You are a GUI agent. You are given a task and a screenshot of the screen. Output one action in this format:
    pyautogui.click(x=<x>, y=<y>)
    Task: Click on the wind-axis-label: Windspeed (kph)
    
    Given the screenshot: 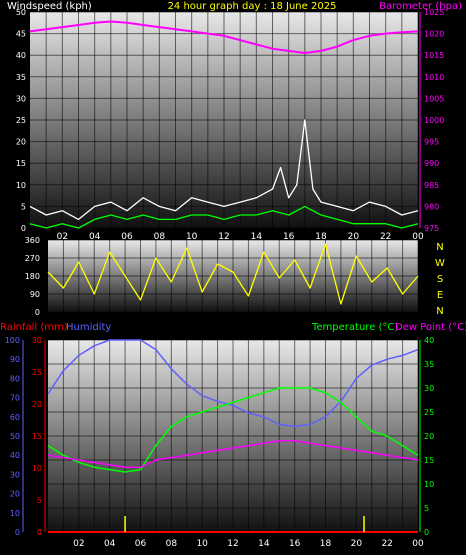 What is the action you would take?
    pyautogui.click(x=49, y=6)
    